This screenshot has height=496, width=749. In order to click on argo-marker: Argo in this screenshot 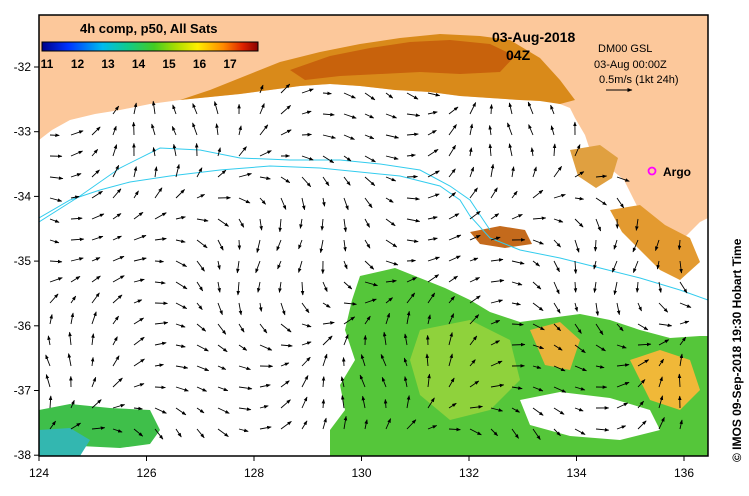, I will do `click(669, 172)`.